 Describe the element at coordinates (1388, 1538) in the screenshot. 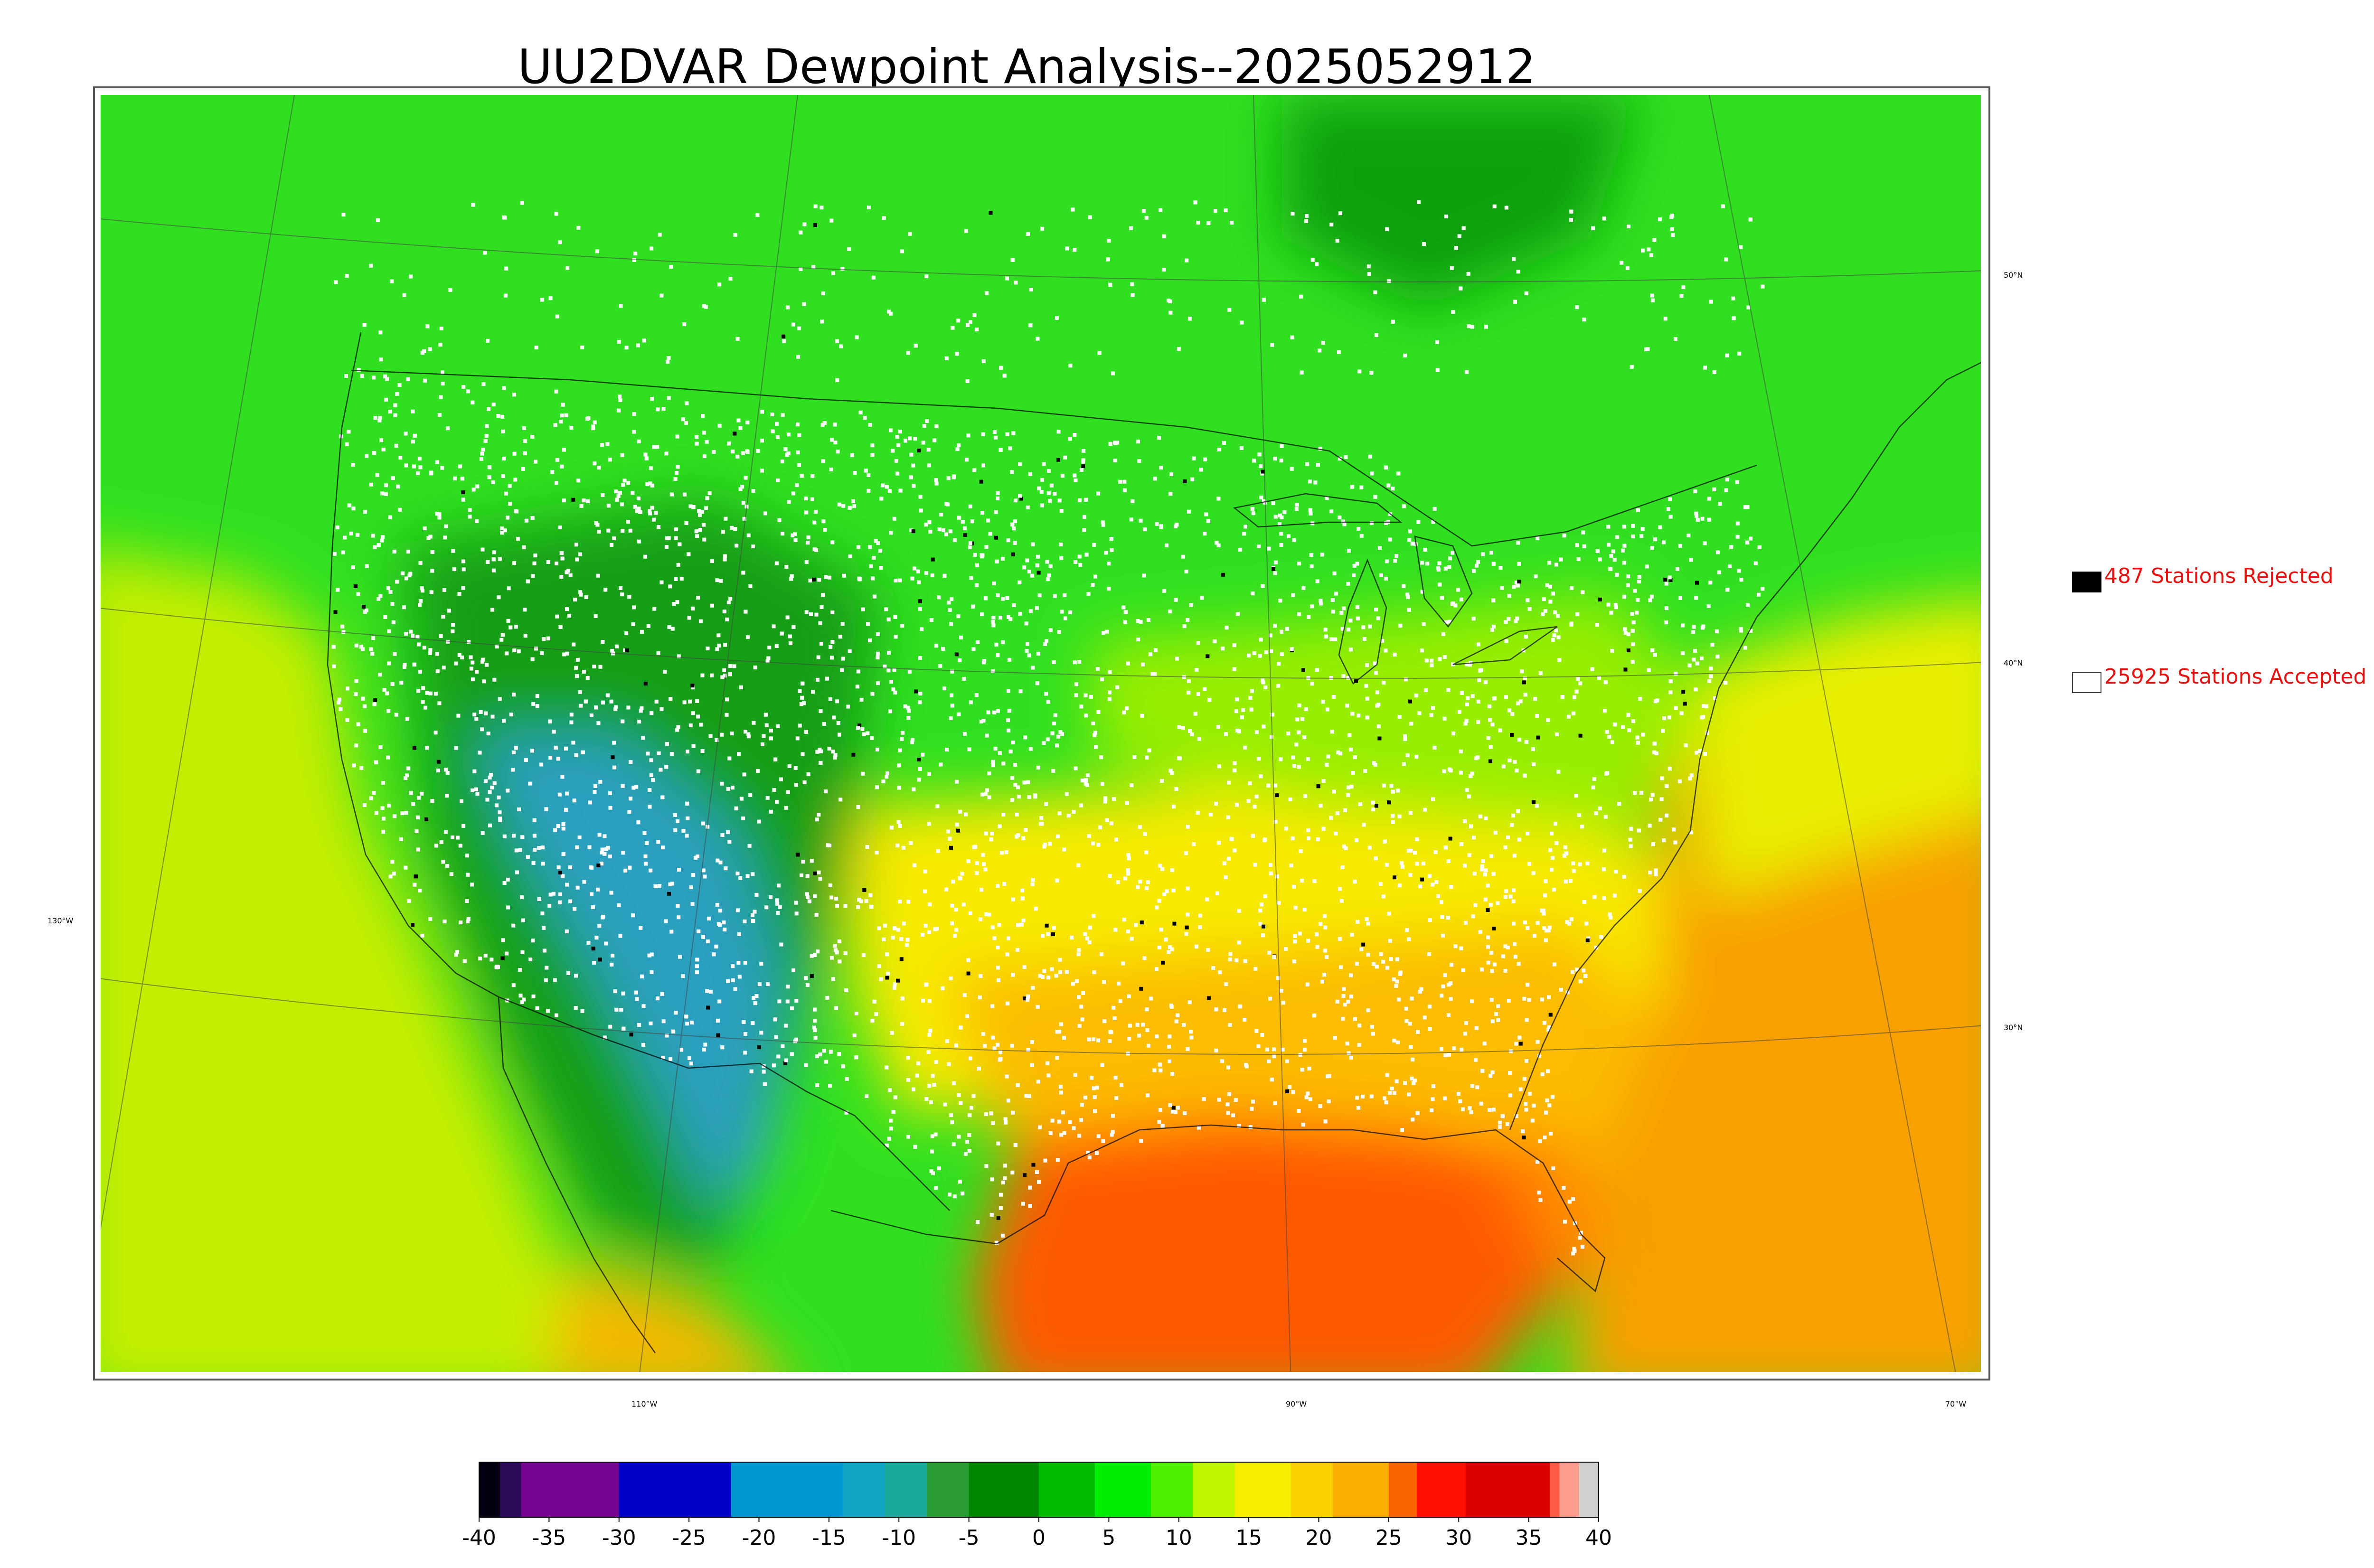

I see `colorbar-tick-label: 25` at that location.